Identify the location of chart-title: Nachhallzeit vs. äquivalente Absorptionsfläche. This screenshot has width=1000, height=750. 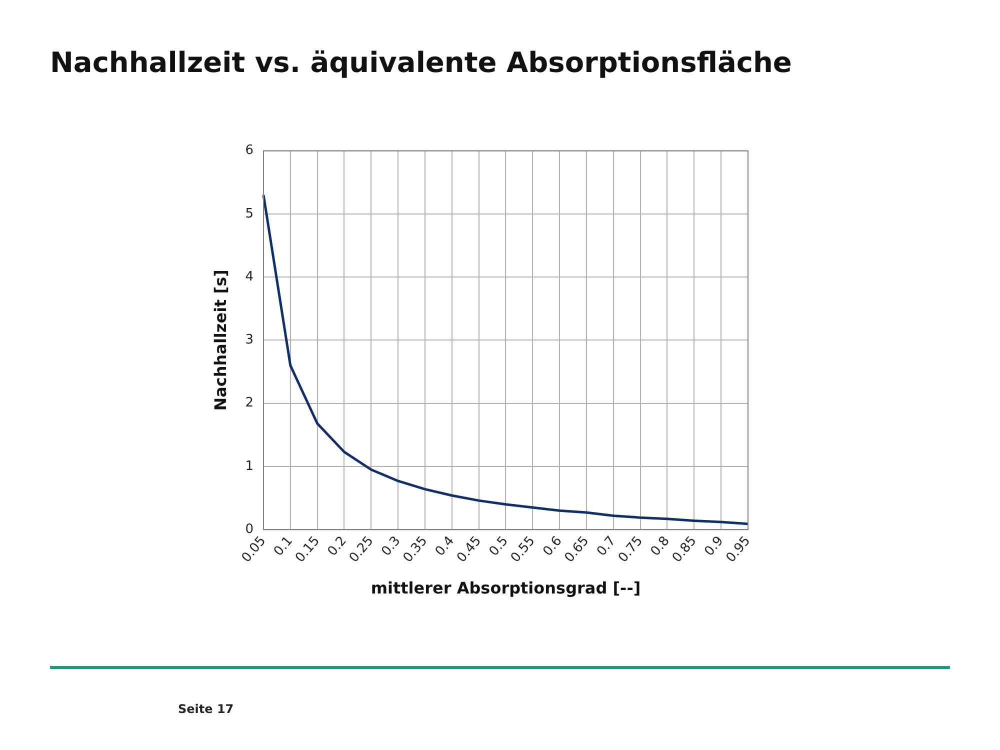
(421, 62).